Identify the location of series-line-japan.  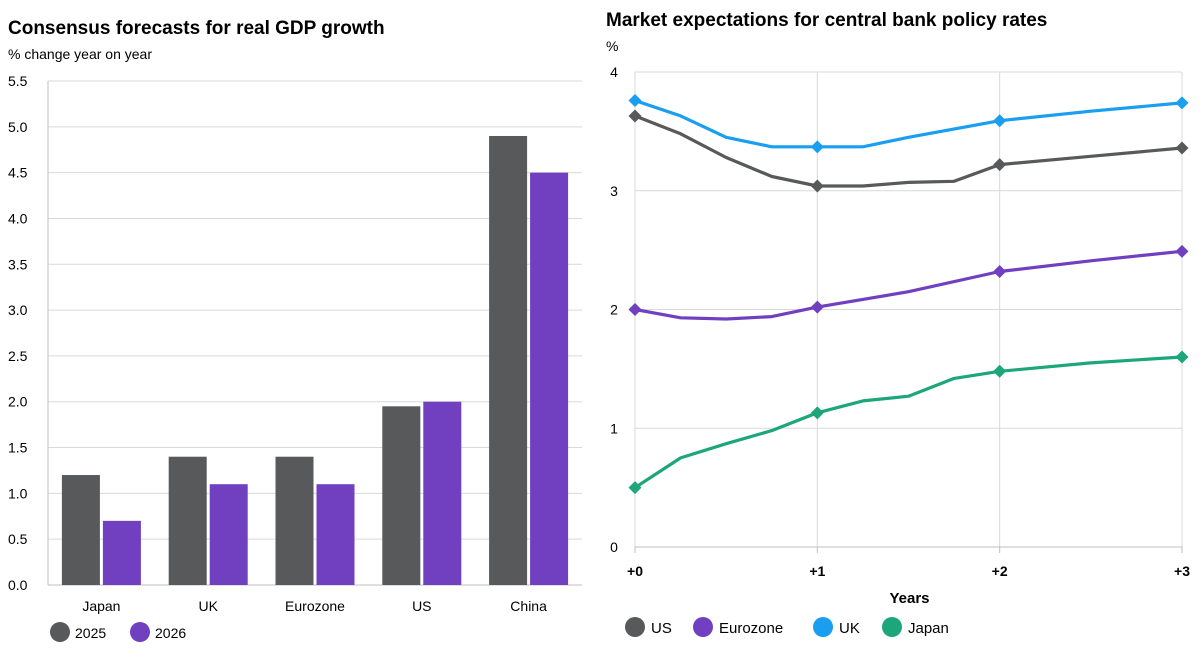
(908, 422).